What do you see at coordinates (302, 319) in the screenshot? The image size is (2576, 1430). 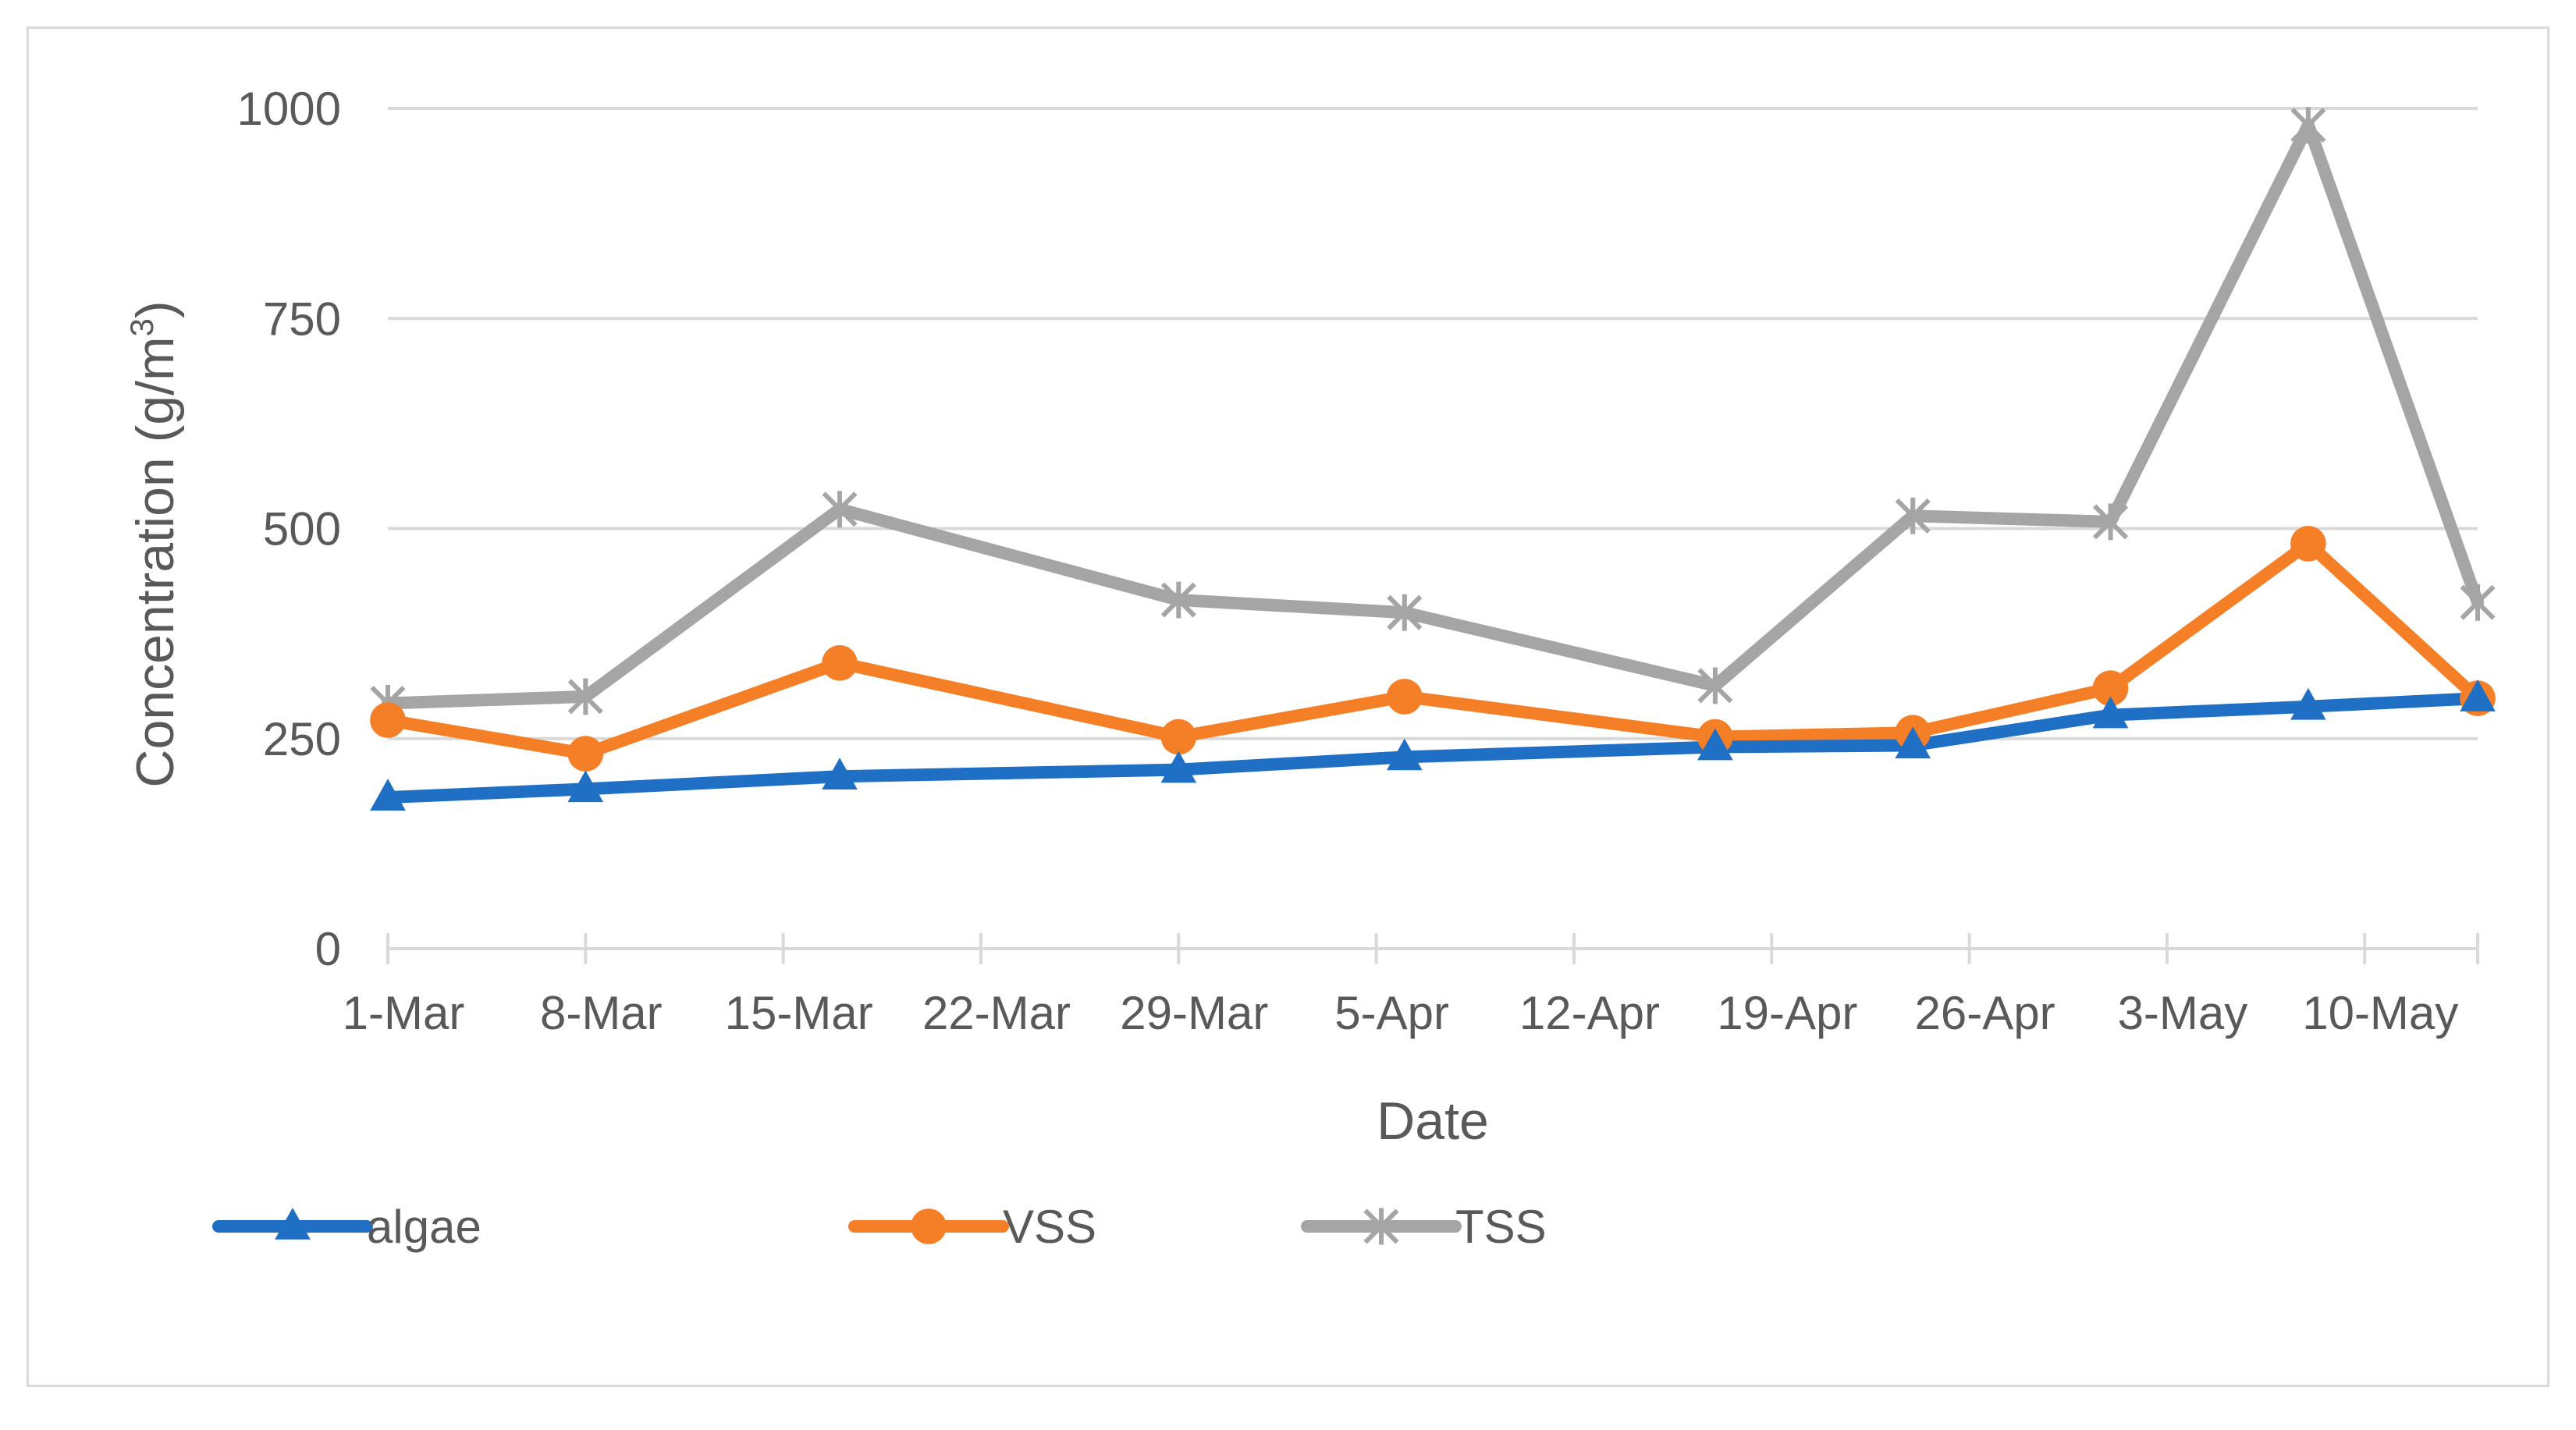 I see `y-tick-label-750: 750` at bounding box center [302, 319].